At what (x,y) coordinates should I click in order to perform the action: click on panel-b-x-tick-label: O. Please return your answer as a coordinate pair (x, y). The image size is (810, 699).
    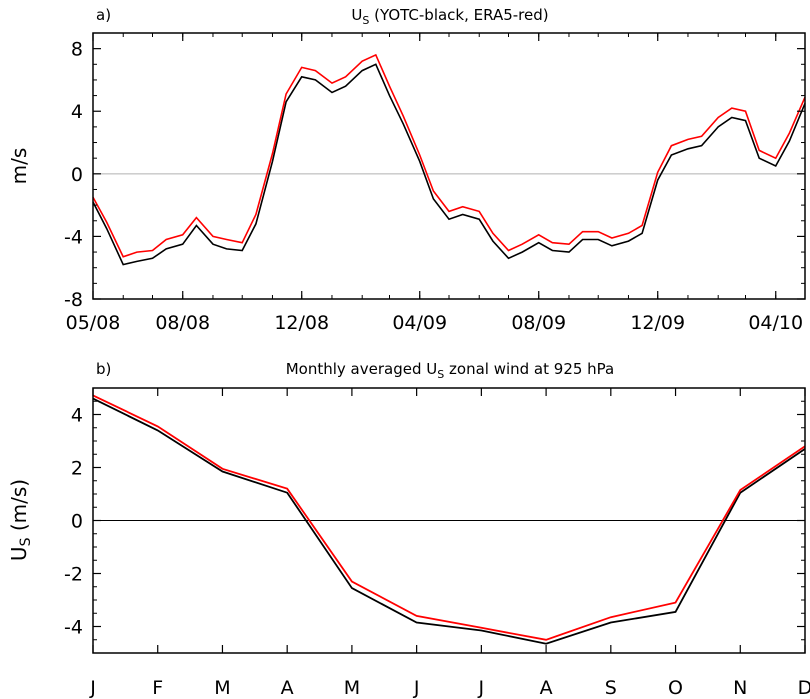
    Looking at the image, I should click on (675, 688).